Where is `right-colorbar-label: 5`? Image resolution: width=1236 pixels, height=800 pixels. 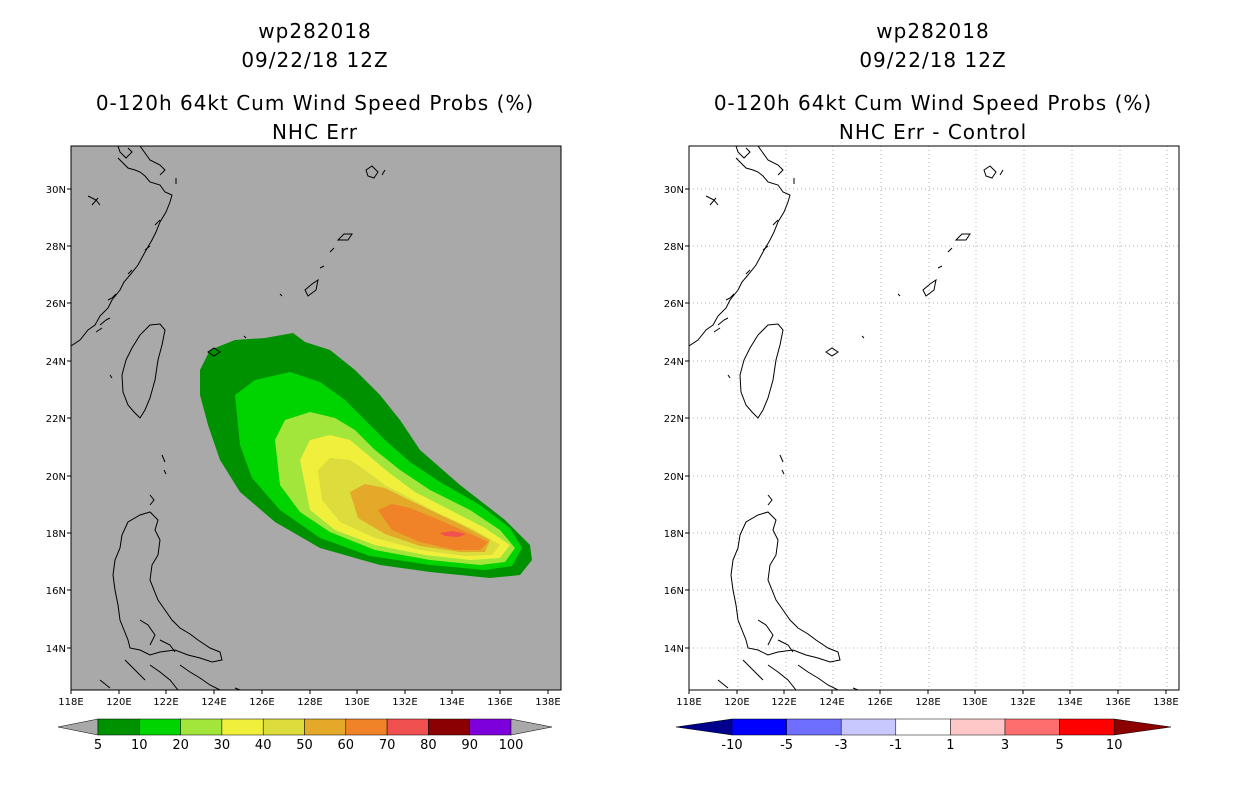
right-colorbar-label: 5 is located at coordinates (1059, 745).